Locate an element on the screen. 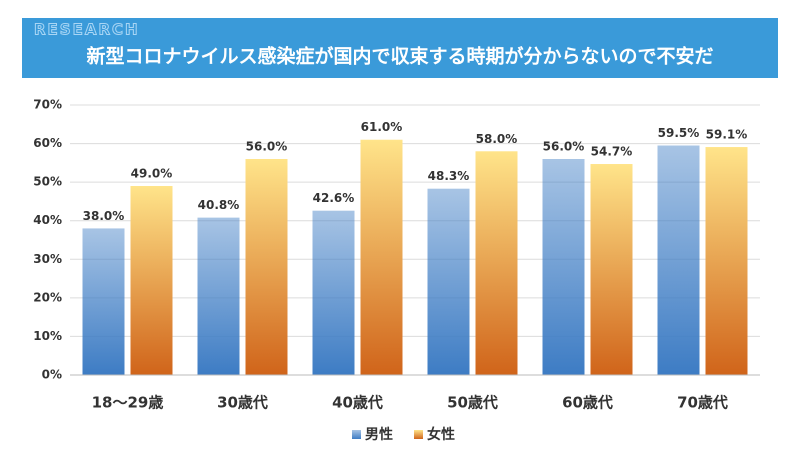 Image resolution: width=800 pixels, height=451 pixels. legend-label: 男性 is located at coordinates (379, 434).